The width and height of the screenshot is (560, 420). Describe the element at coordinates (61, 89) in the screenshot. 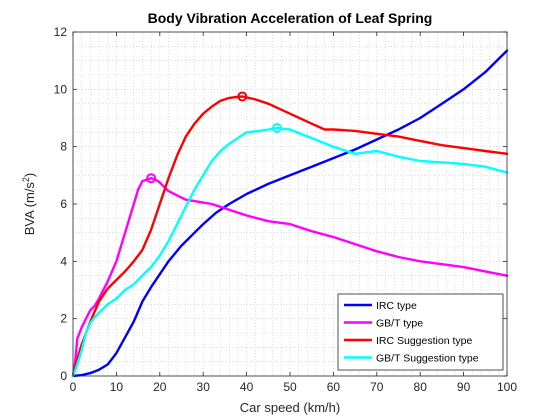

I see `y-tick-label: 10` at that location.